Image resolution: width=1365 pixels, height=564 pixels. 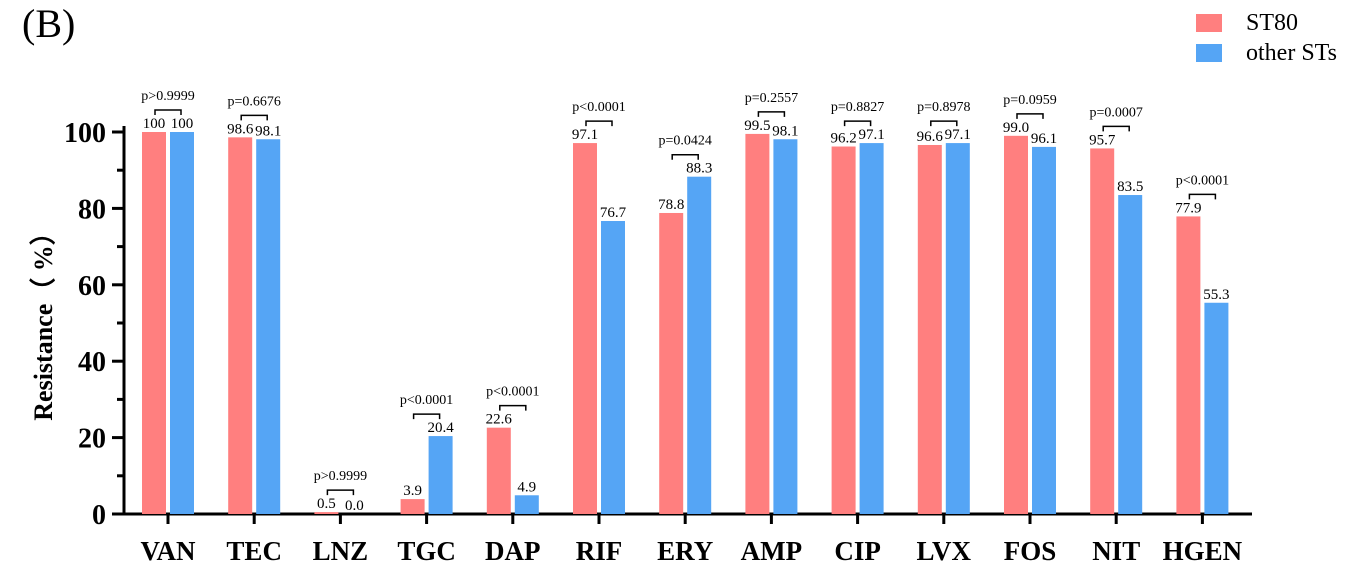 What do you see at coordinates (1209, 53) in the screenshot?
I see `legend-swatch-other-sts` at bounding box center [1209, 53].